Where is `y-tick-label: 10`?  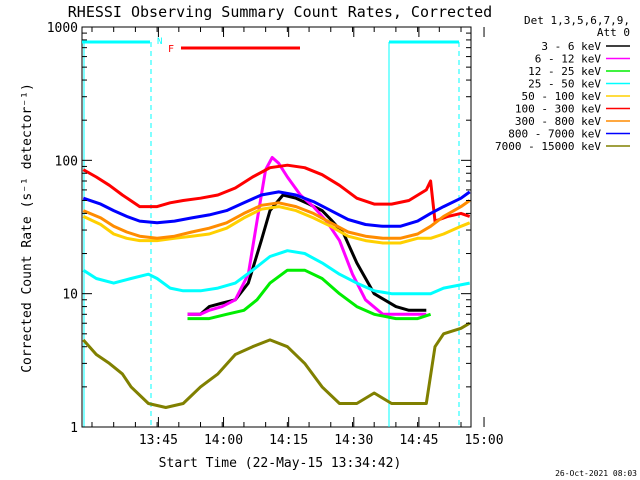
y-tick-label: 10 is located at coordinates (70, 295).